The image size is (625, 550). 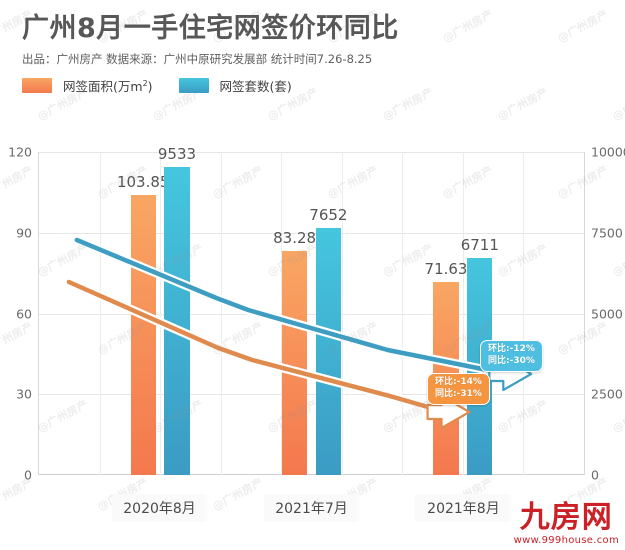 I want to click on area-callout-line1: 环比:-14%, so click(x=458, y=382).